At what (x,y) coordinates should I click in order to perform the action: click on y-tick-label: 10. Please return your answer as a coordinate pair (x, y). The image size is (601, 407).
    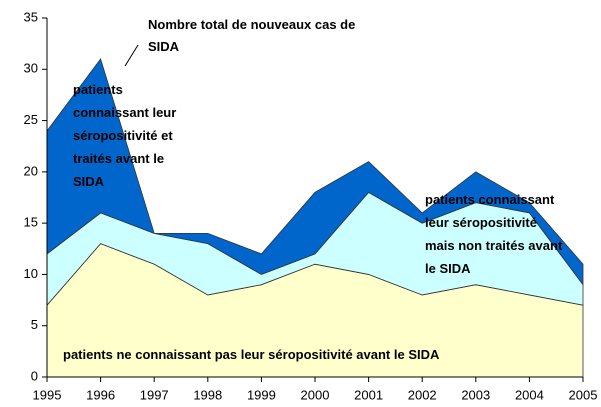
    Looking at the image, I should click on (31, 273).